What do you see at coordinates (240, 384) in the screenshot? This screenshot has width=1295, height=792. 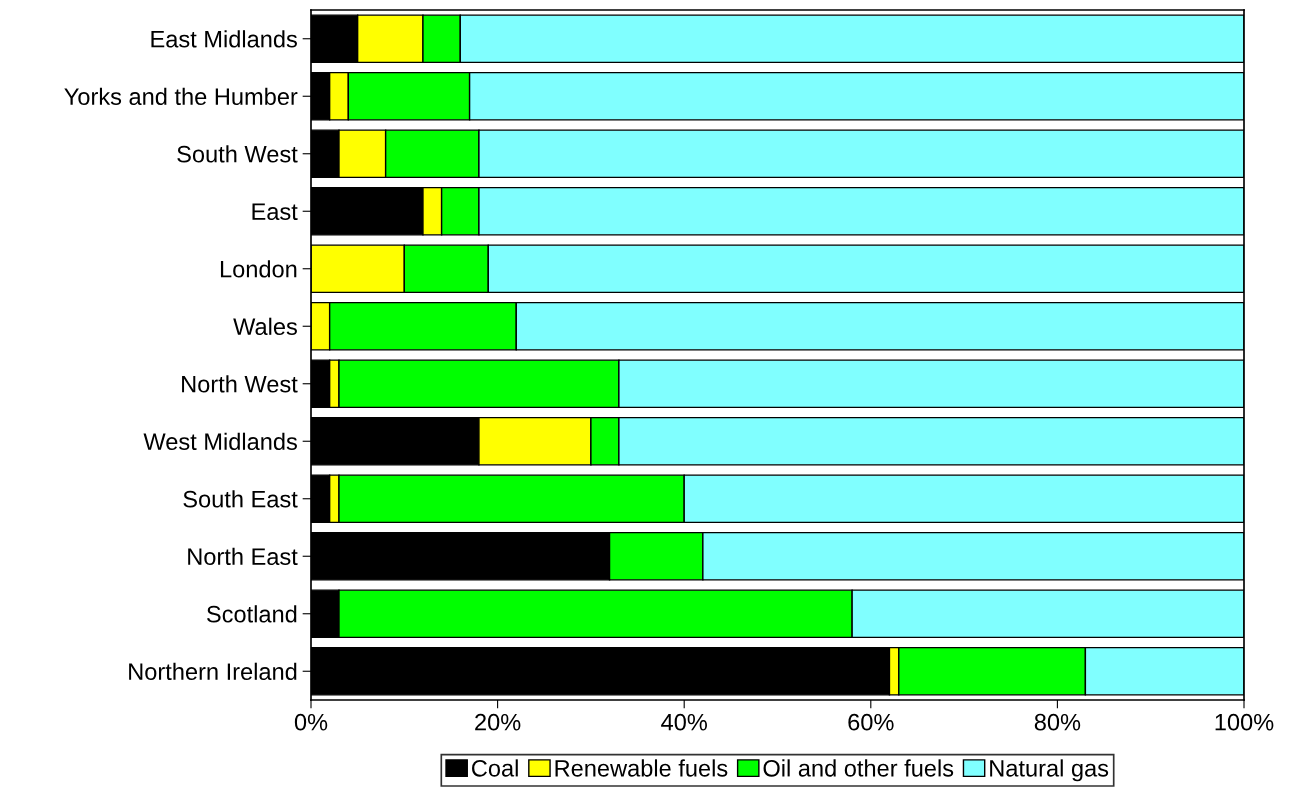 I see `y-tick-label: North West` at bounding box center [240, 384].